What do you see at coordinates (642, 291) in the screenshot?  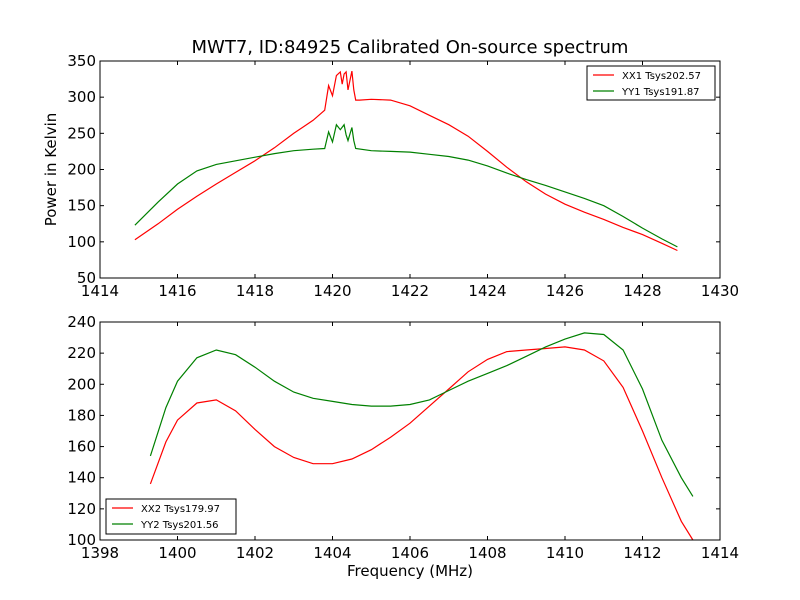 I see `x-tick-label: 1428` at bounding box center [642, 291].